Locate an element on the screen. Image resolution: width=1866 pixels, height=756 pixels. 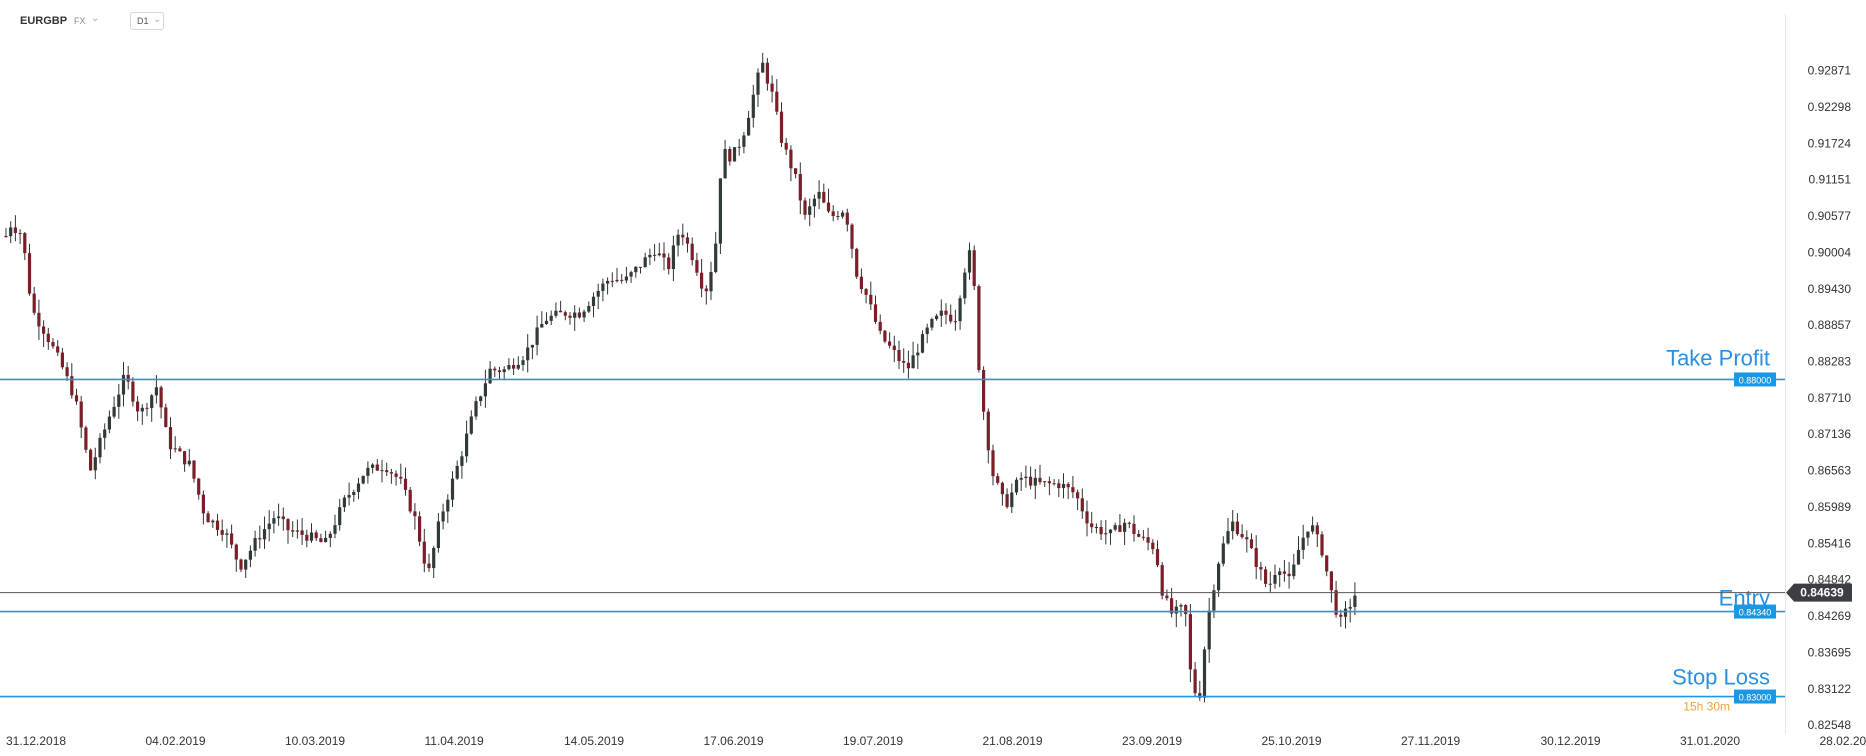
market-chevron-down-icon: ⌄ is located at coordinates (95, 18).